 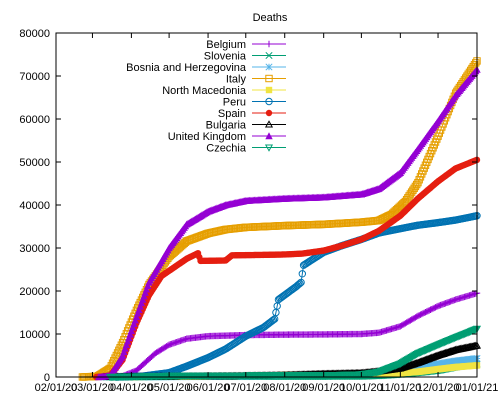 I want to click on x-tick-label: 05/01/20, so click(x=169, y=388).